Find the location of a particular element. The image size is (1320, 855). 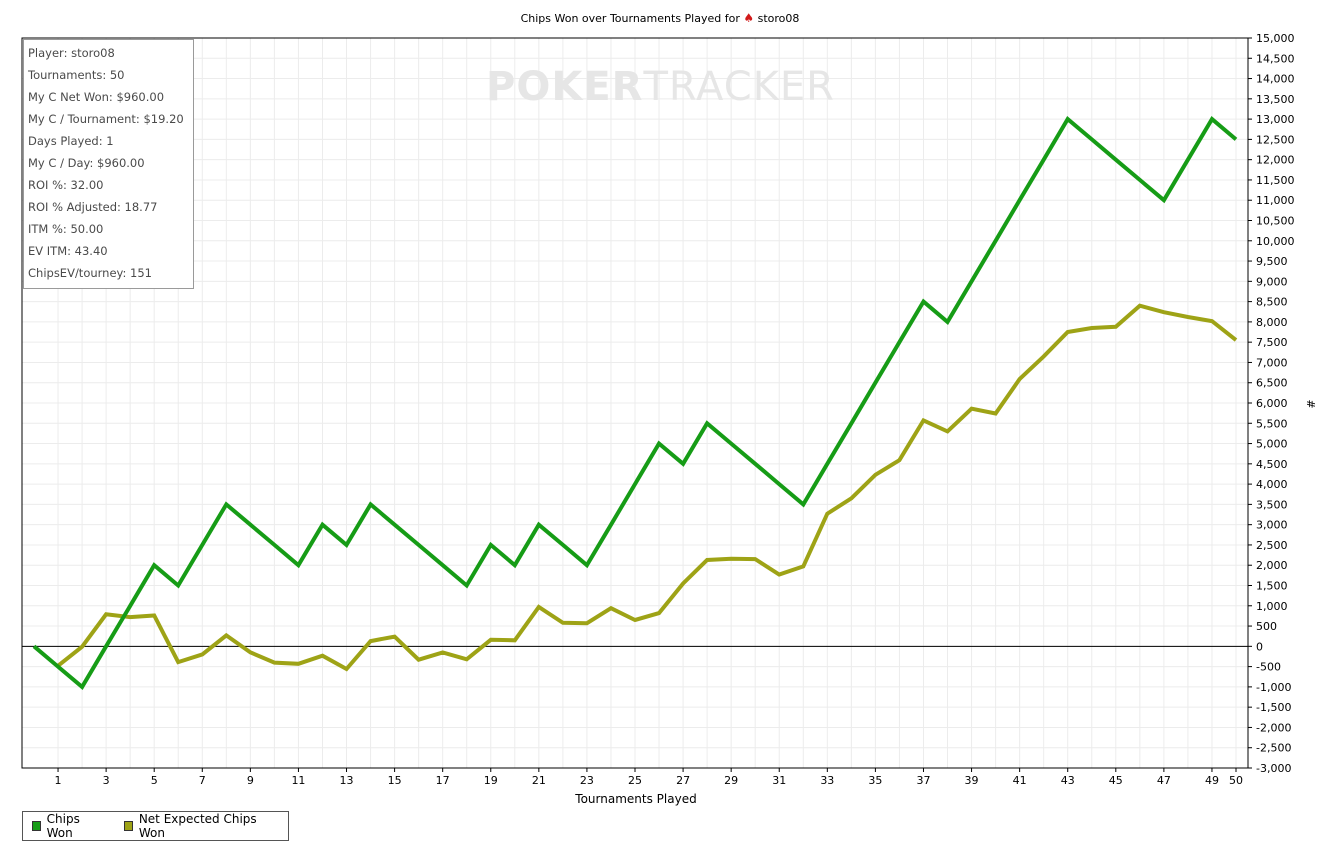

x-tick-label: 19 is located at coordinates (491, 780).